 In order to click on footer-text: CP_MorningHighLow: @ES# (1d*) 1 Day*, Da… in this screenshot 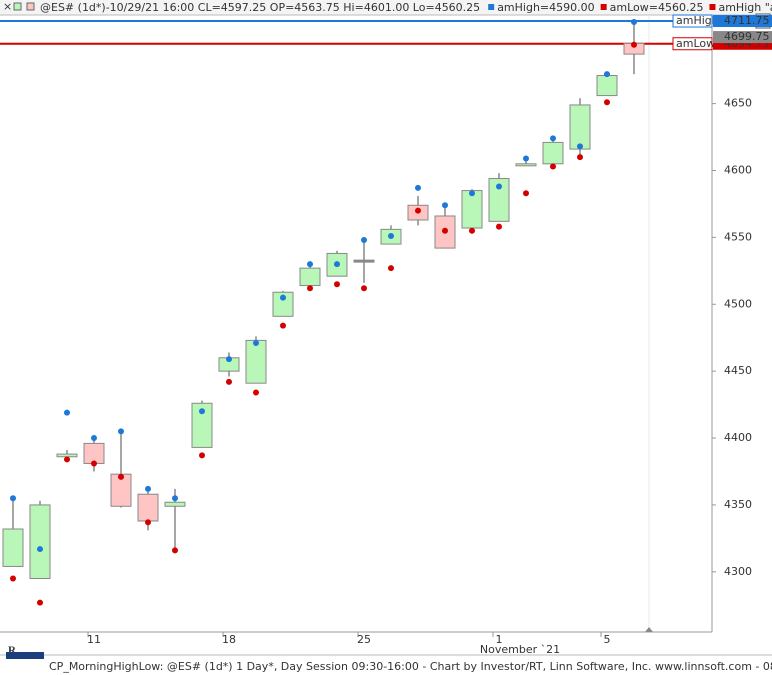, I will do `click(410, 666)`.